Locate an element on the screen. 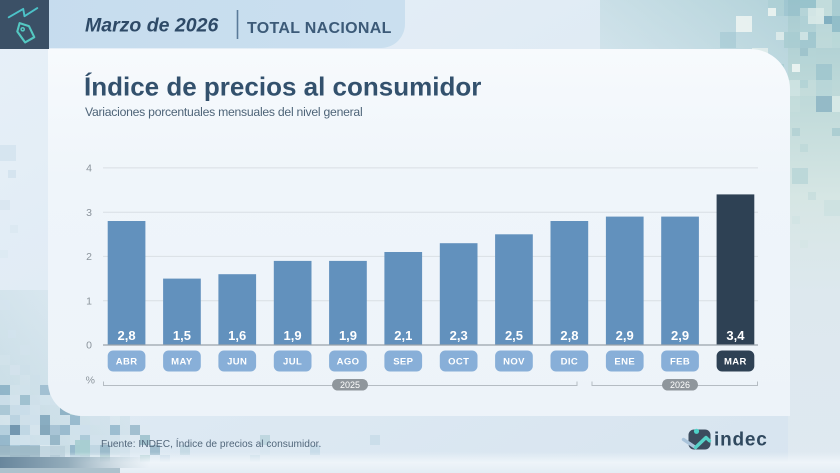  svg-text: JUN is located at coordinates (237, 362).